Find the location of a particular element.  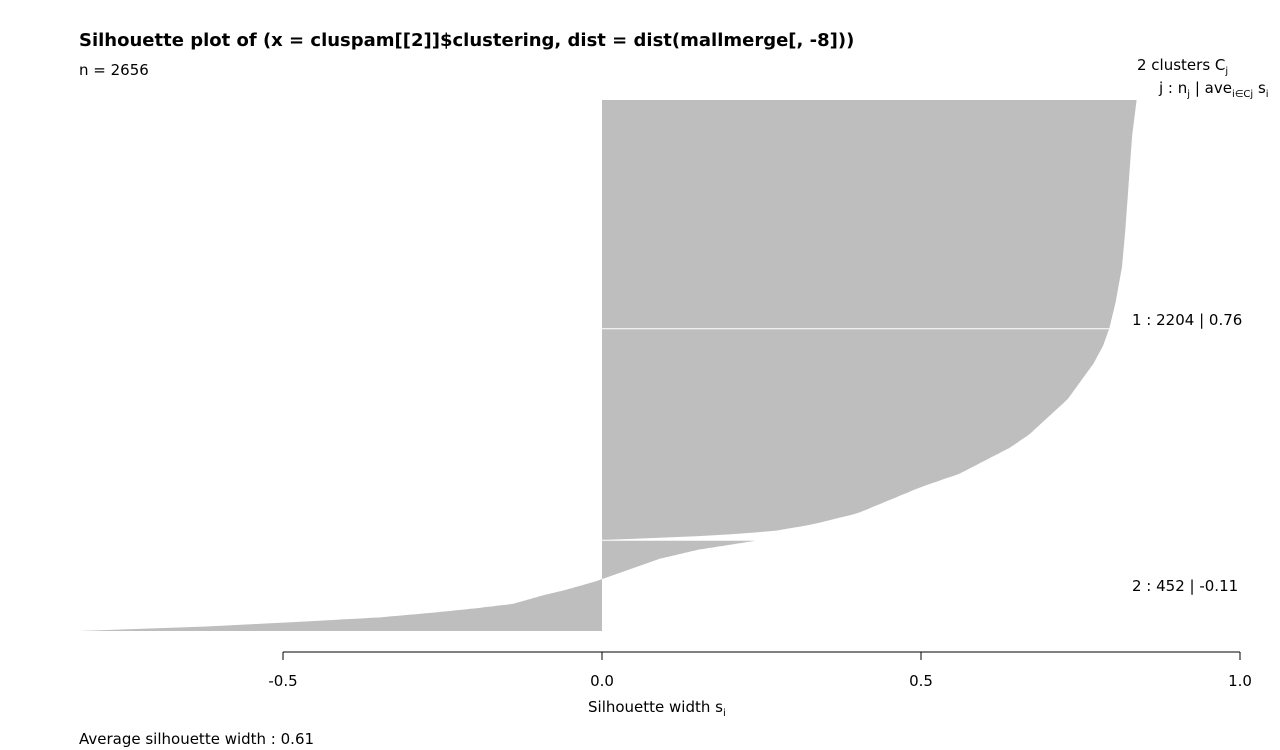

x-tick-label: -0.5 is located at coordinates (282, 681).